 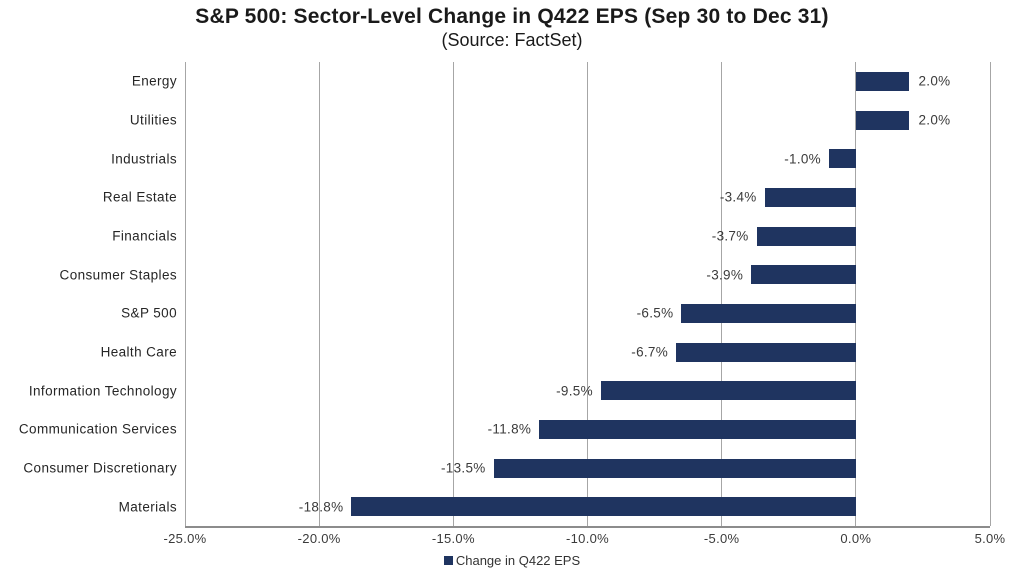 I want to click on bar-materials, so click(x=603, y=507).